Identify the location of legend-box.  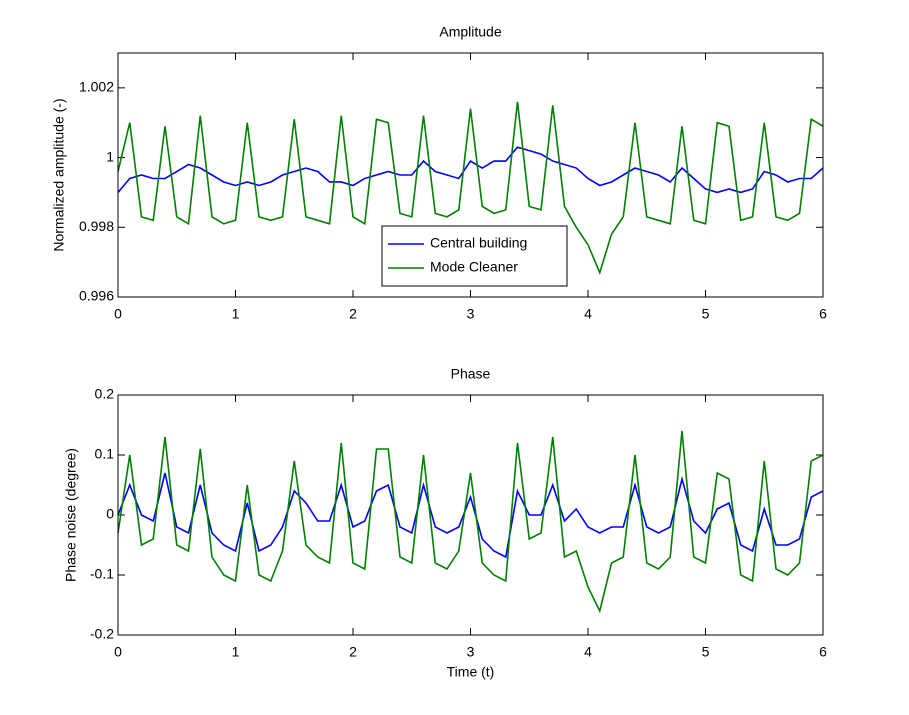
(474, 256).